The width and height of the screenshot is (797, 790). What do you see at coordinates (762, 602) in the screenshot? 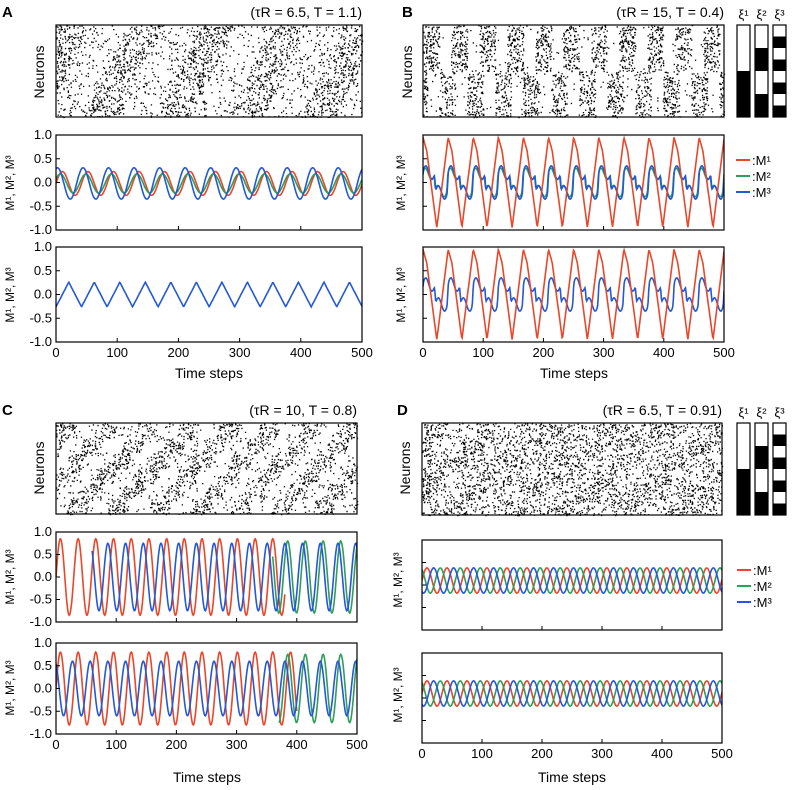
I see `legend-label: :M³` at bounding box center [762, 602].